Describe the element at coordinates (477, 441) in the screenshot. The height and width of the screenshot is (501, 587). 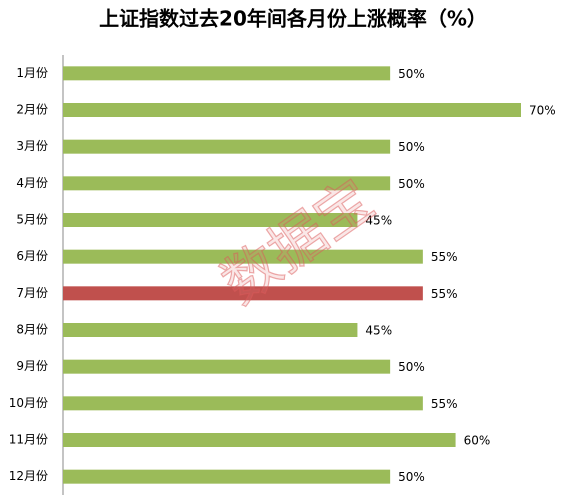
I see `value-label: 60%` at that location.